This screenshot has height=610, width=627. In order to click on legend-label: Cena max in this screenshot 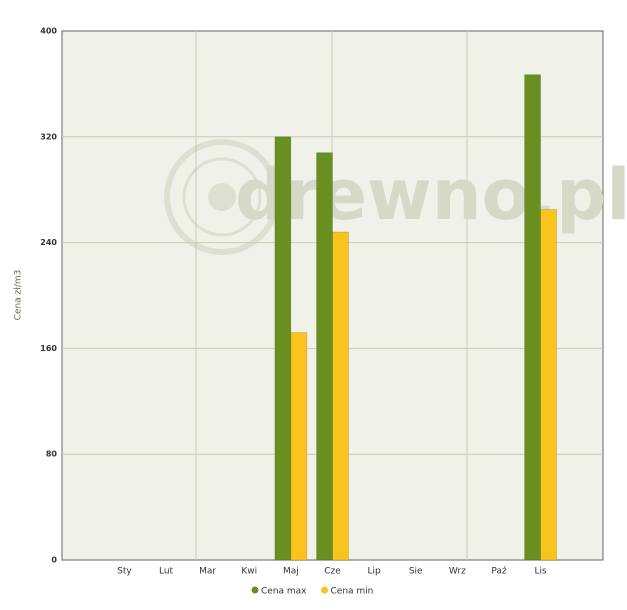, I will do `click(284, 592)`.